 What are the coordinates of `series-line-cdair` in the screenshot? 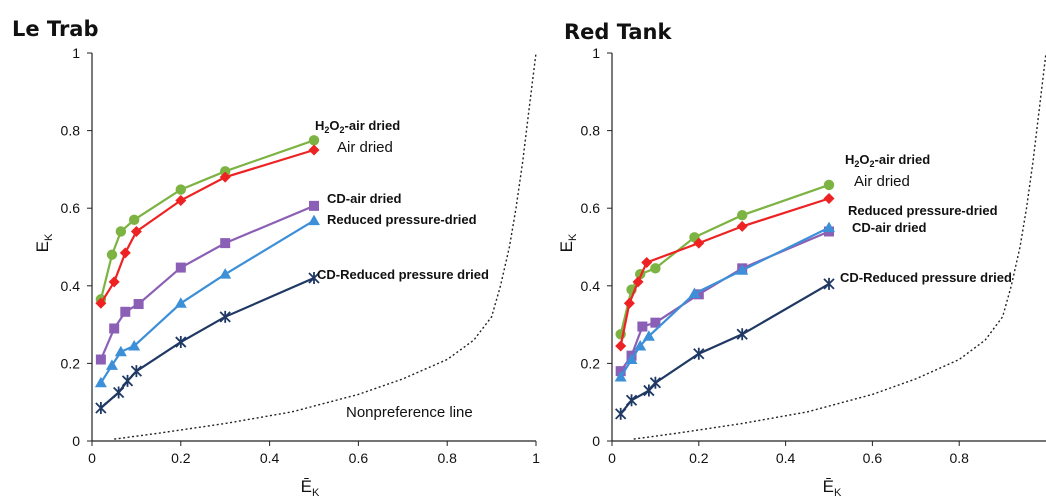 It's located at (207, 282).